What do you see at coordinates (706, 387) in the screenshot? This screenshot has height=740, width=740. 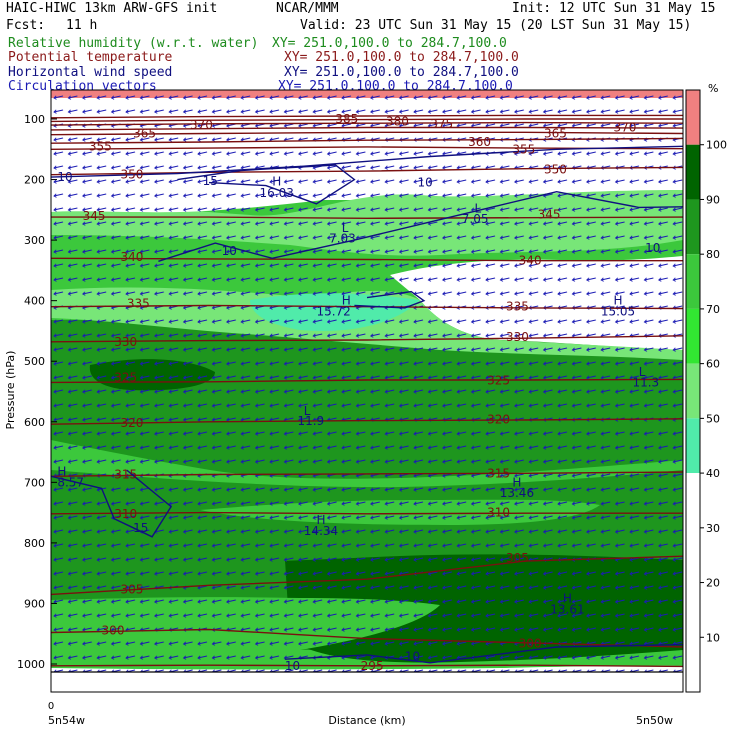 I see `colorbar: % 100 90 80 70 60 50 40 30 20 10` at bounding box center [706, 387].